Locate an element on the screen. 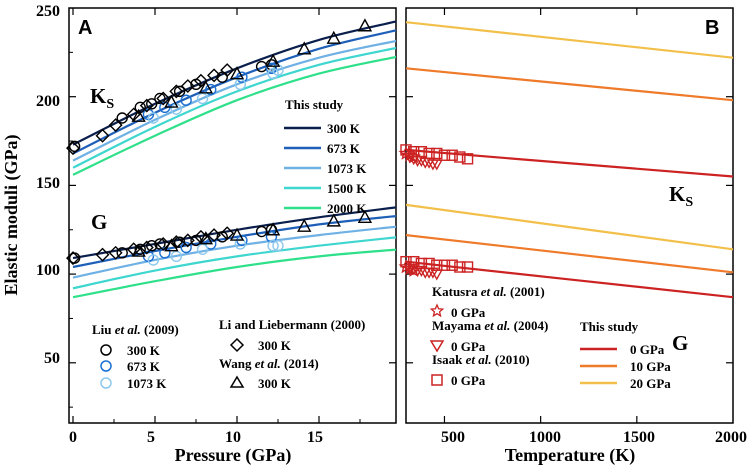 The width and height of the screenshot is (754, 471). y-tick-label: 150 is located at coordinates (48, 183).